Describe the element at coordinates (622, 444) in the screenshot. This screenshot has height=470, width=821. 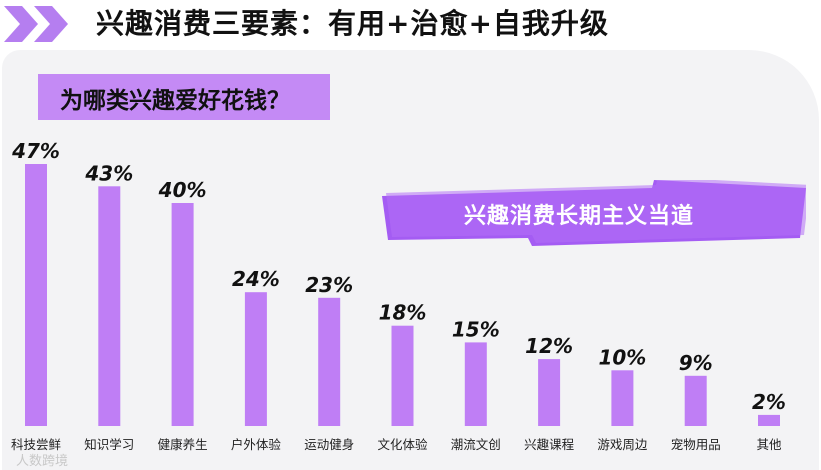
I see `category-label-9: 游戏周边` at that location.